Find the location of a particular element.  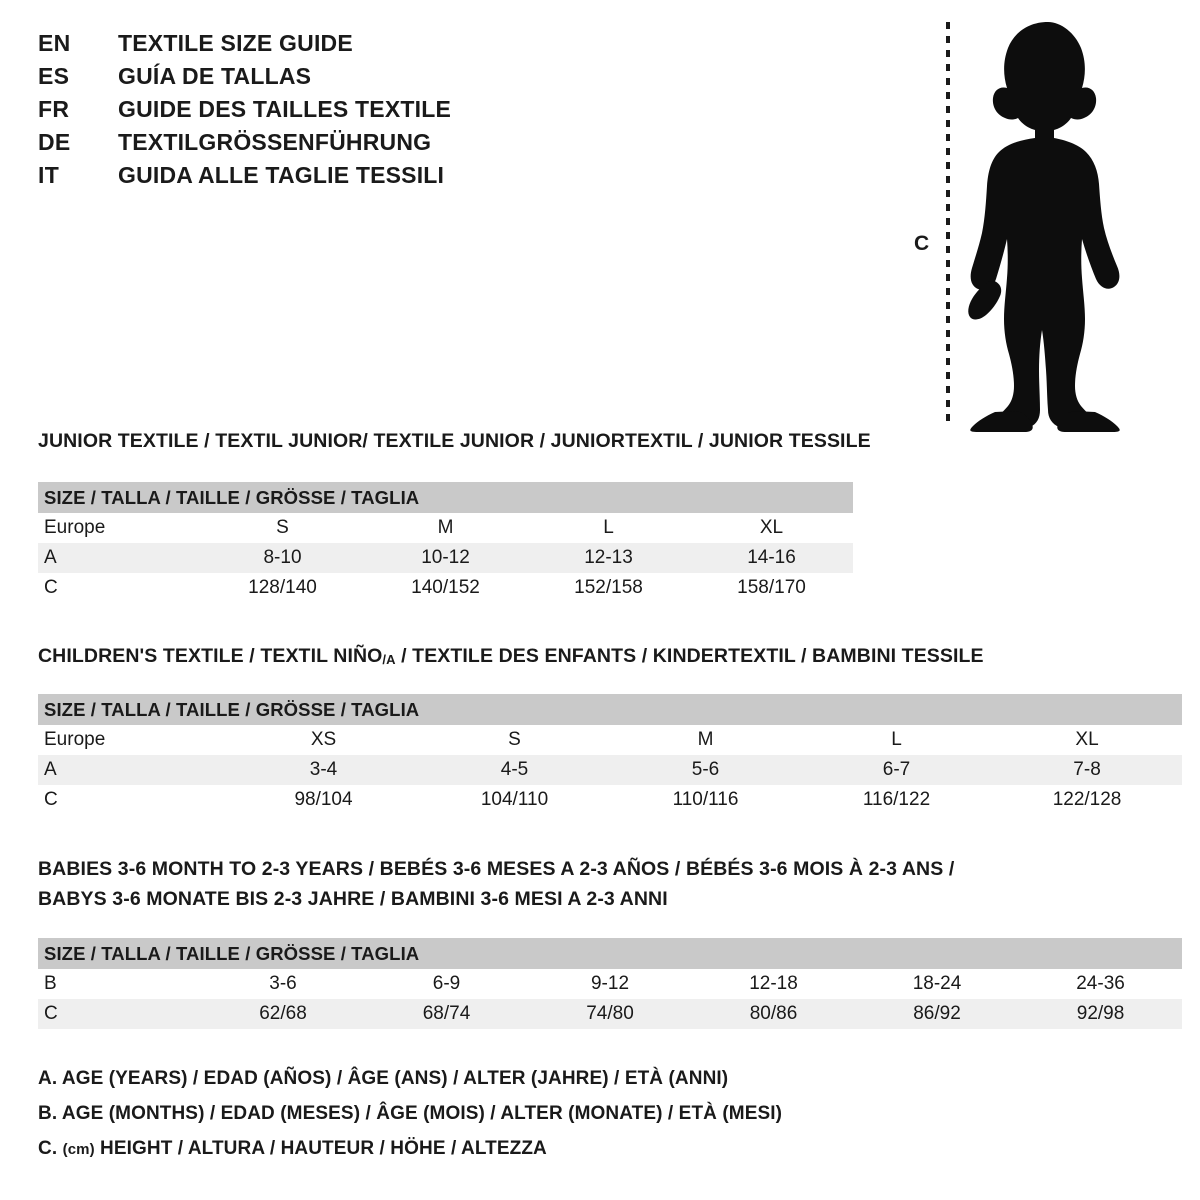

guide-title-fr: GUIDE DES TAILLES TEXTILE is located at coordinates (284, 109).